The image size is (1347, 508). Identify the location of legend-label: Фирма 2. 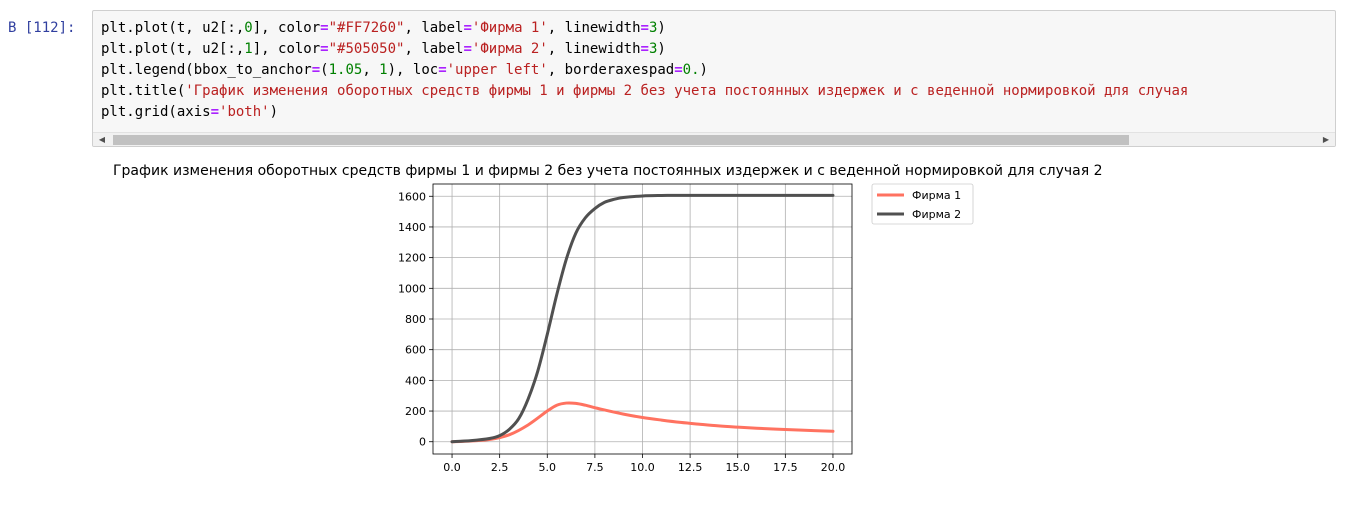
(936, 214).